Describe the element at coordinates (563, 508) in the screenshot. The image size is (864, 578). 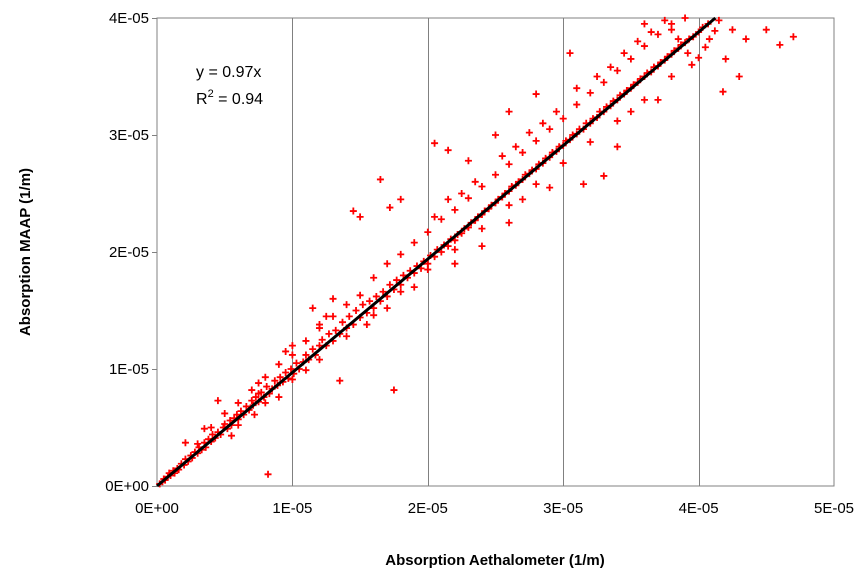
I see `x-tick-label: 3E-05` at that location.